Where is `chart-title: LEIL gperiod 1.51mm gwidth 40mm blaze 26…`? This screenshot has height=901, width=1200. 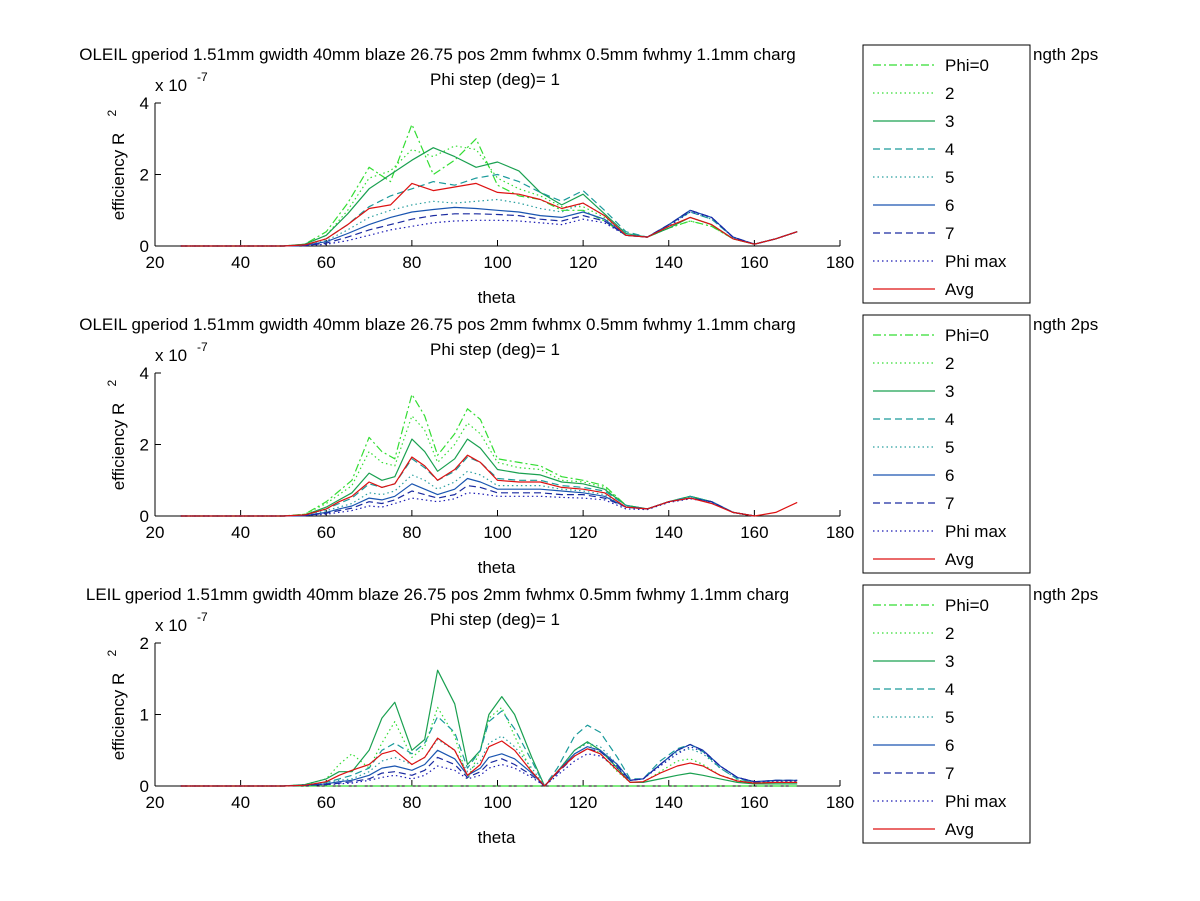 chart-title: LEIL gperiod 1.51mm gwidth 40mm blaze 26… is located at coordinates (437, 594).